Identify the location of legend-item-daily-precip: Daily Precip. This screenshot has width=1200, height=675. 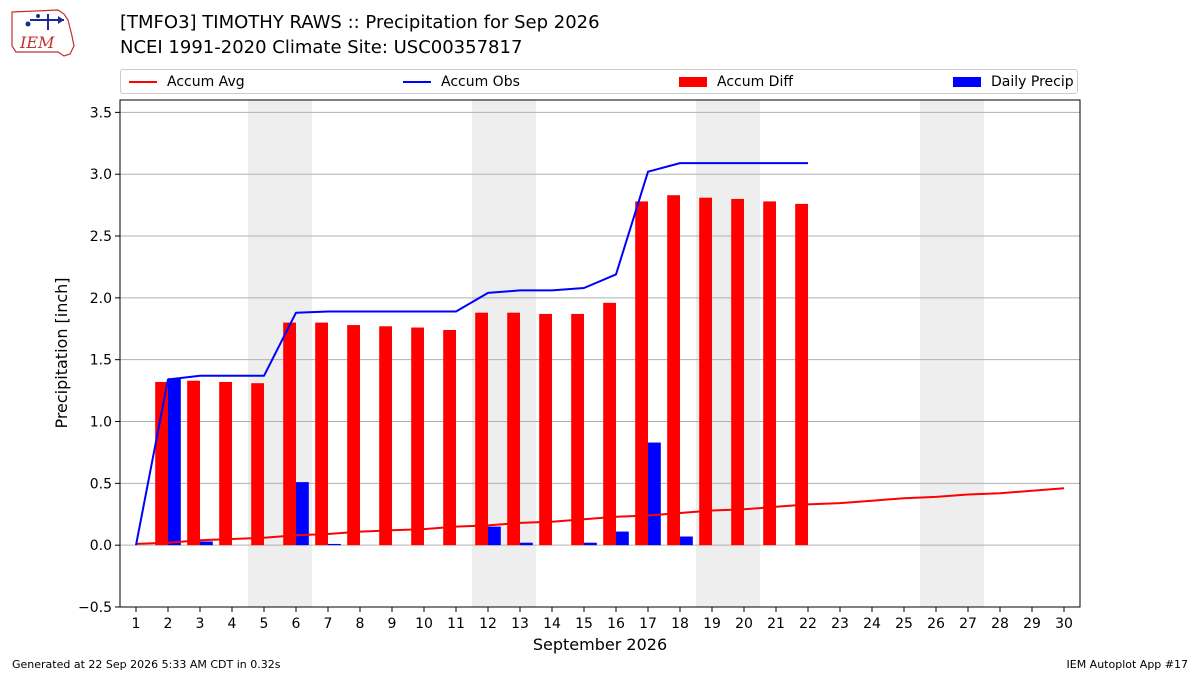
(1013, 81).